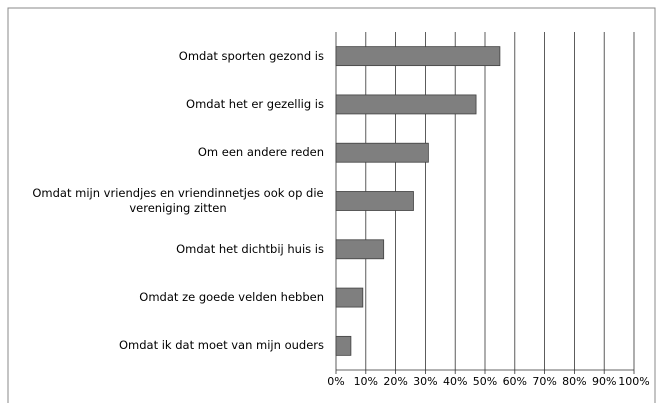  What do you see at coordinates (174, 249) in the screenshot?
I see `category-label-box: Omdat het dichtbij huis is` at bounding box center [174, 249].